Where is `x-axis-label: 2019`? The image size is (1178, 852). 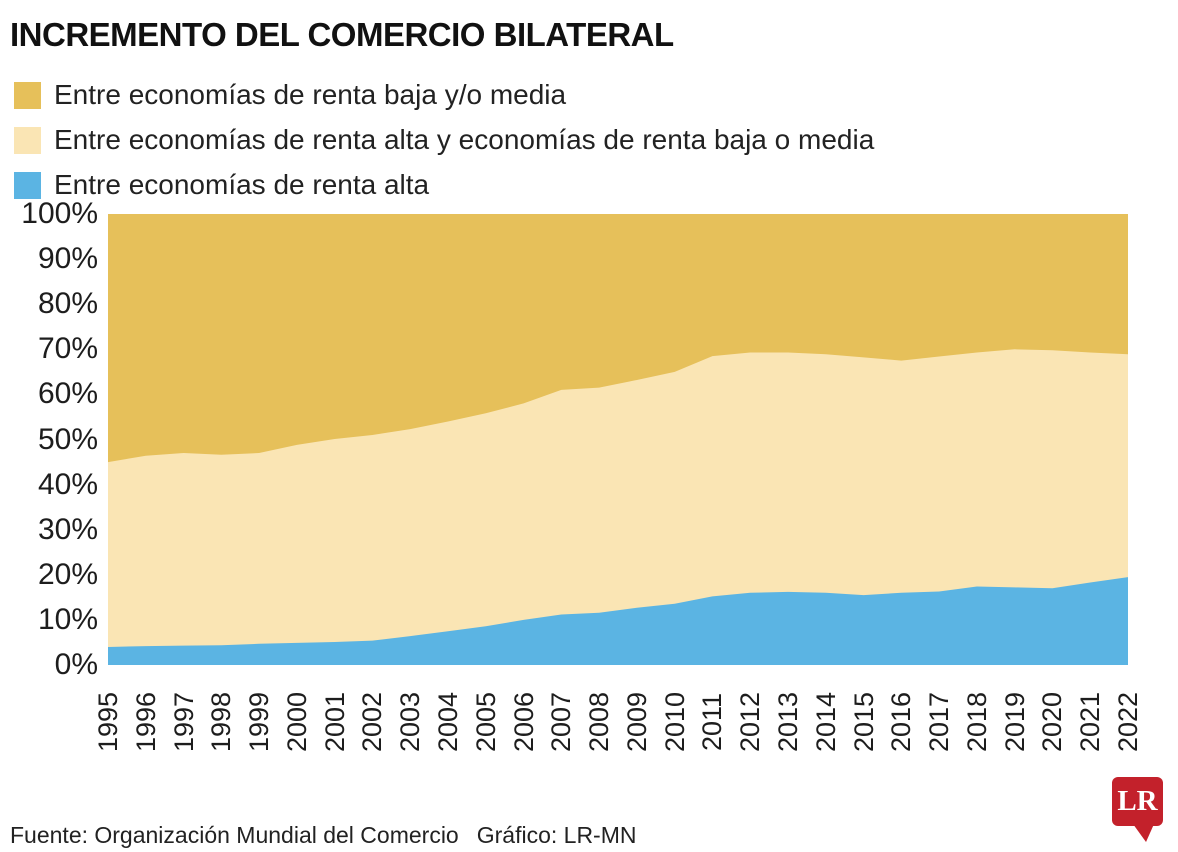 x-axis-label: 2019 is located at coordinates (1014, 722).